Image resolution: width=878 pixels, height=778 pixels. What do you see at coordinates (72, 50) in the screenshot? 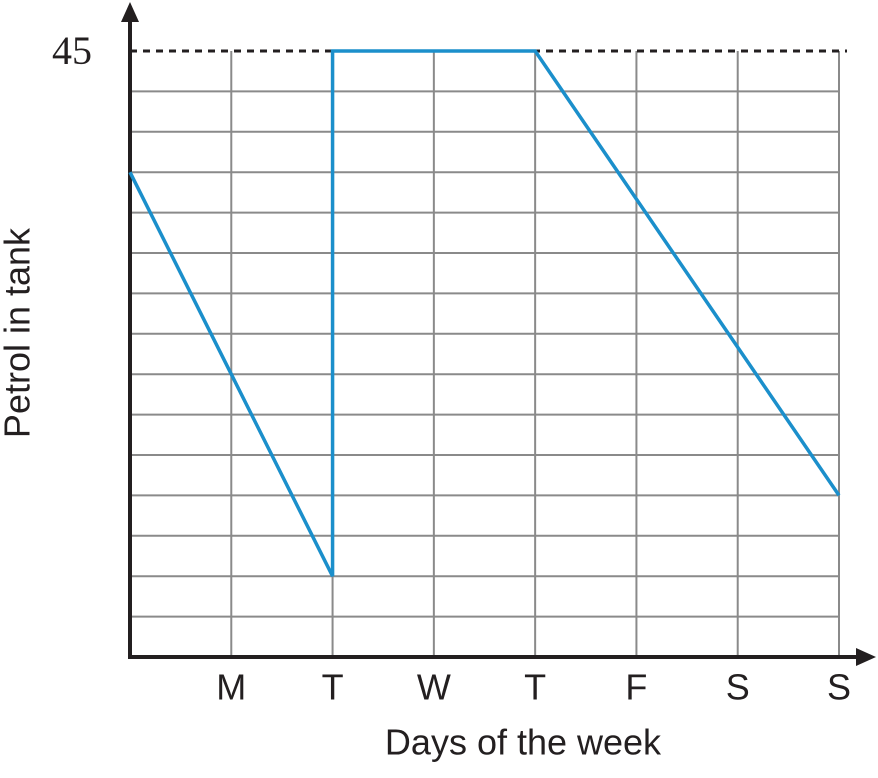
I see `y-tick-label: 45` at bounding box center [72, 50].